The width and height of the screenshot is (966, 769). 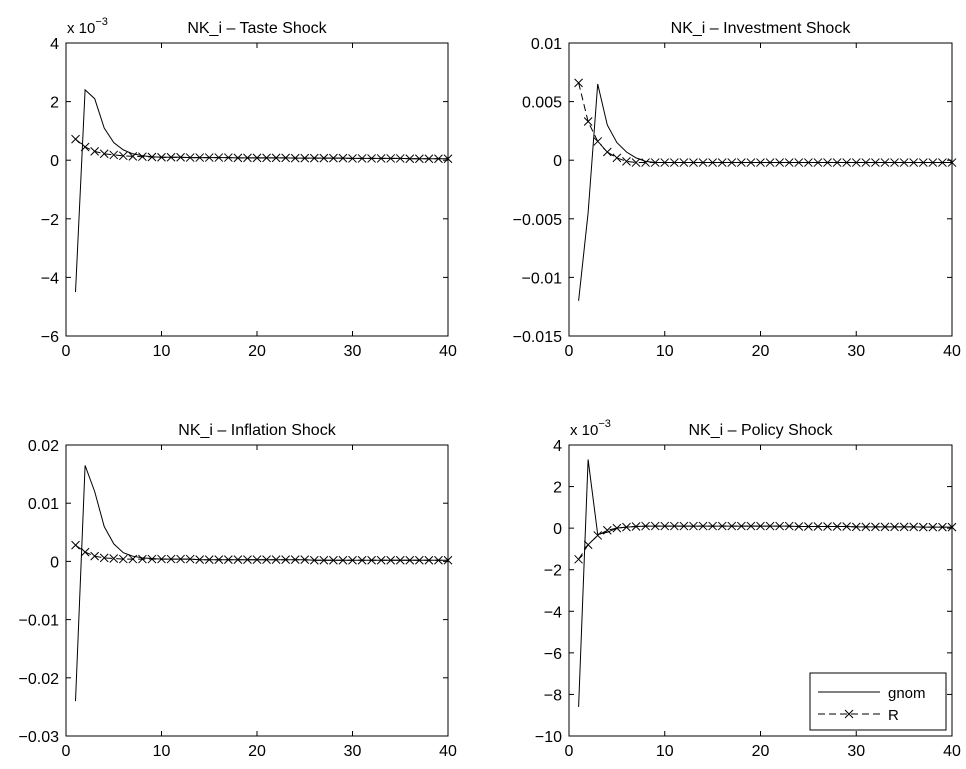 I want to click on y-tick-label: 0, so click(x=54, y=562).